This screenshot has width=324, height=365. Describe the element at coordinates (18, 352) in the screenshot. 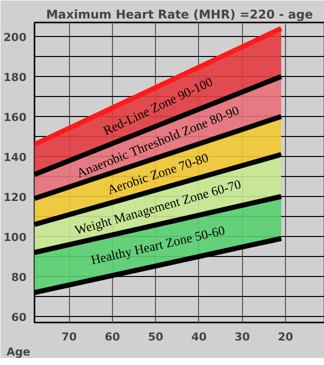

I see `x-axis-title: Age` at that location.